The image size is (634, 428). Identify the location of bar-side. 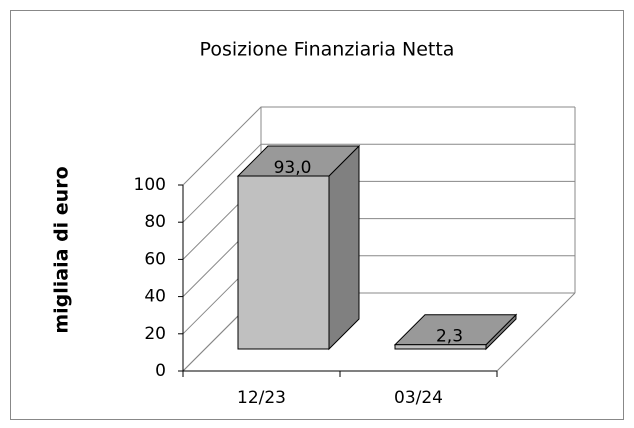
(344, 247).